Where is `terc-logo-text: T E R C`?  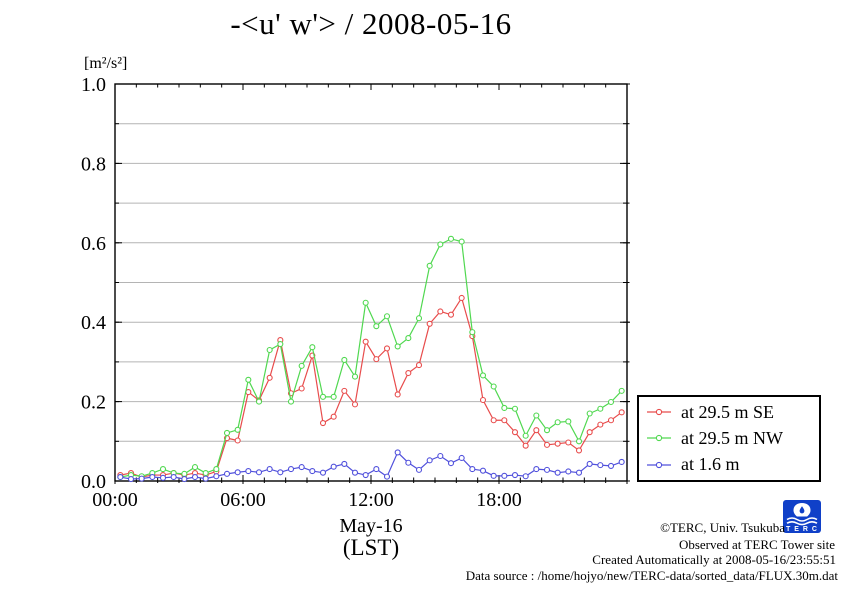
terc-logo-text: T E R C is located at coordinates (802, 529).